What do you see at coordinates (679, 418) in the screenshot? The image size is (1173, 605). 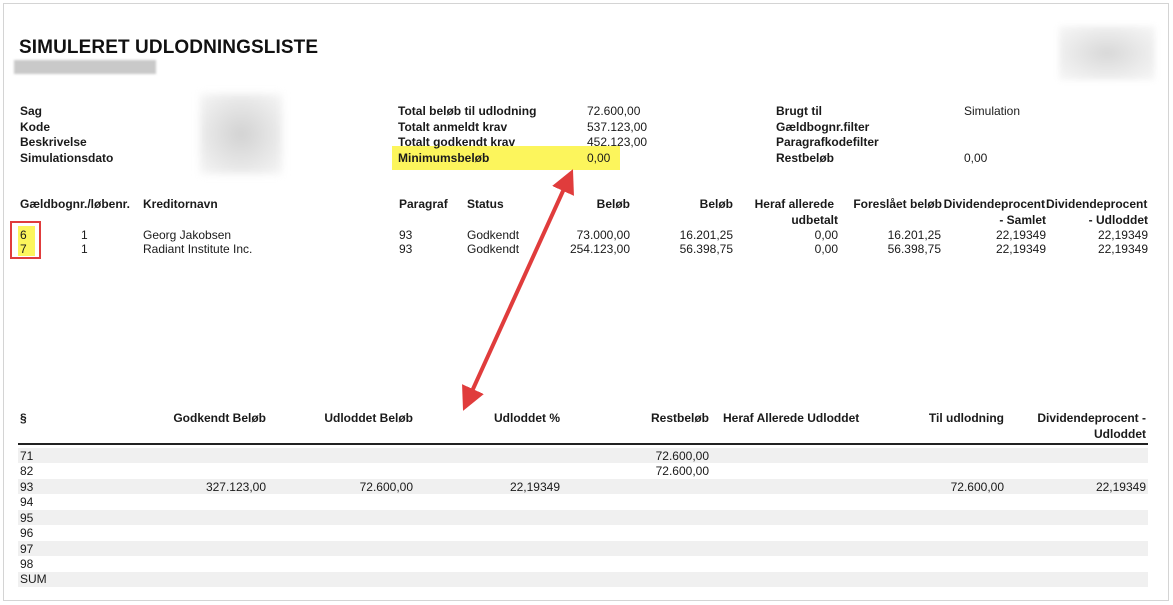 I see `sum-col-restbelob: Restbeløb` at bounding box center [679, 418].